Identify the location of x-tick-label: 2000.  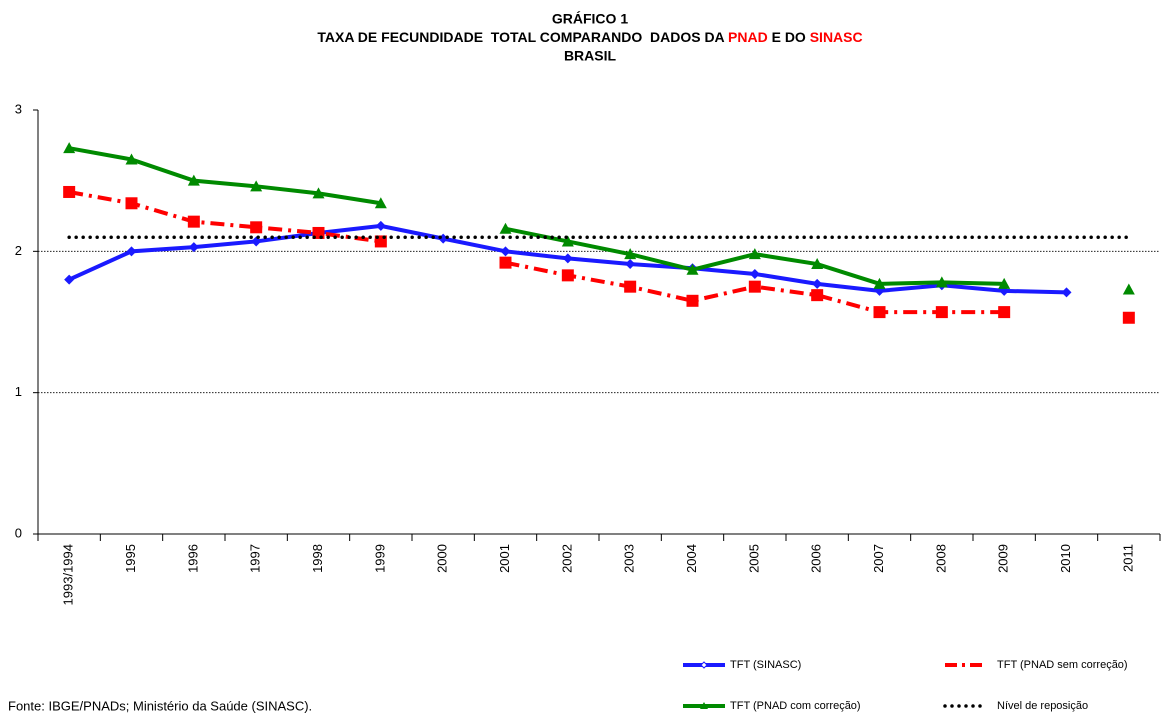
(442, 558).